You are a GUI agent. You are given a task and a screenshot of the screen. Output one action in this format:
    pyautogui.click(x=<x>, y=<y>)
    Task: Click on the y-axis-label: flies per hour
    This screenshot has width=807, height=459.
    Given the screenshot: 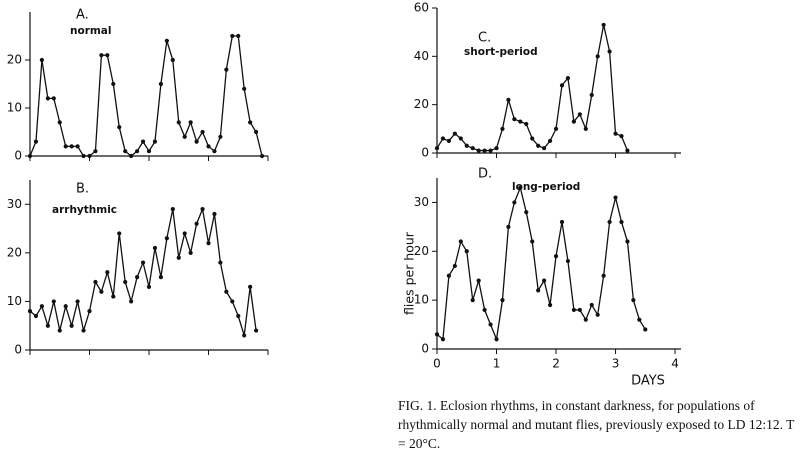 What is the action you would take?
    pyautogui.click(x=409, y=273)
    